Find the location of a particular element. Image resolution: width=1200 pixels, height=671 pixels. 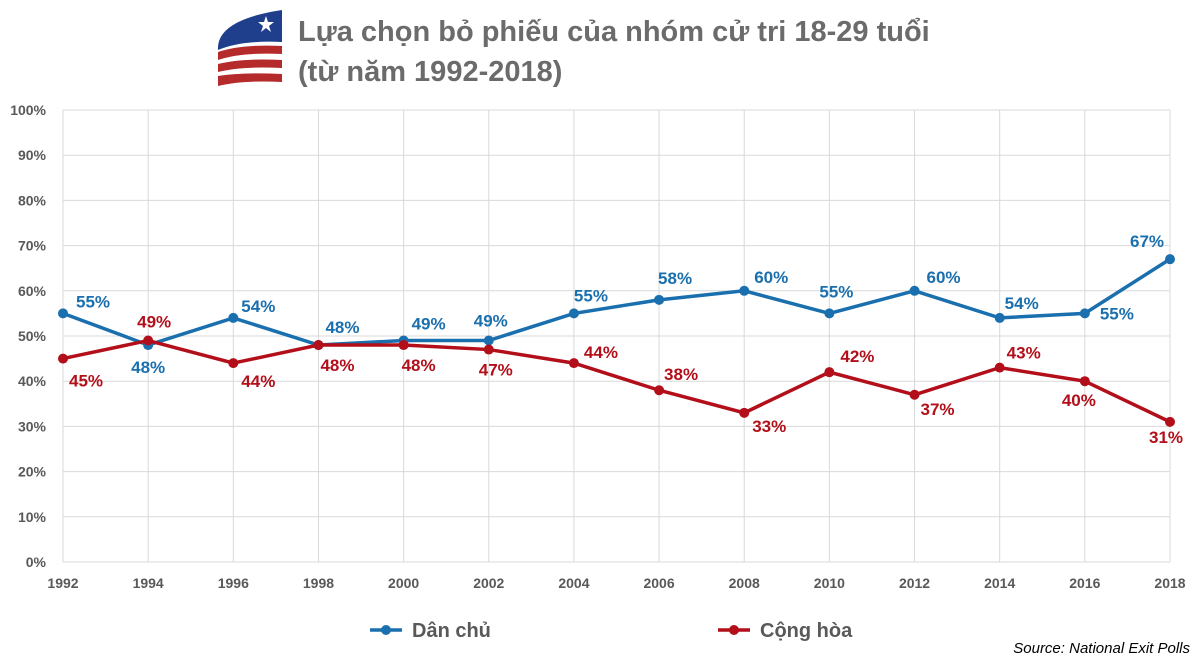

legend-label: Dân chủ is located at coordinates (451, 631).